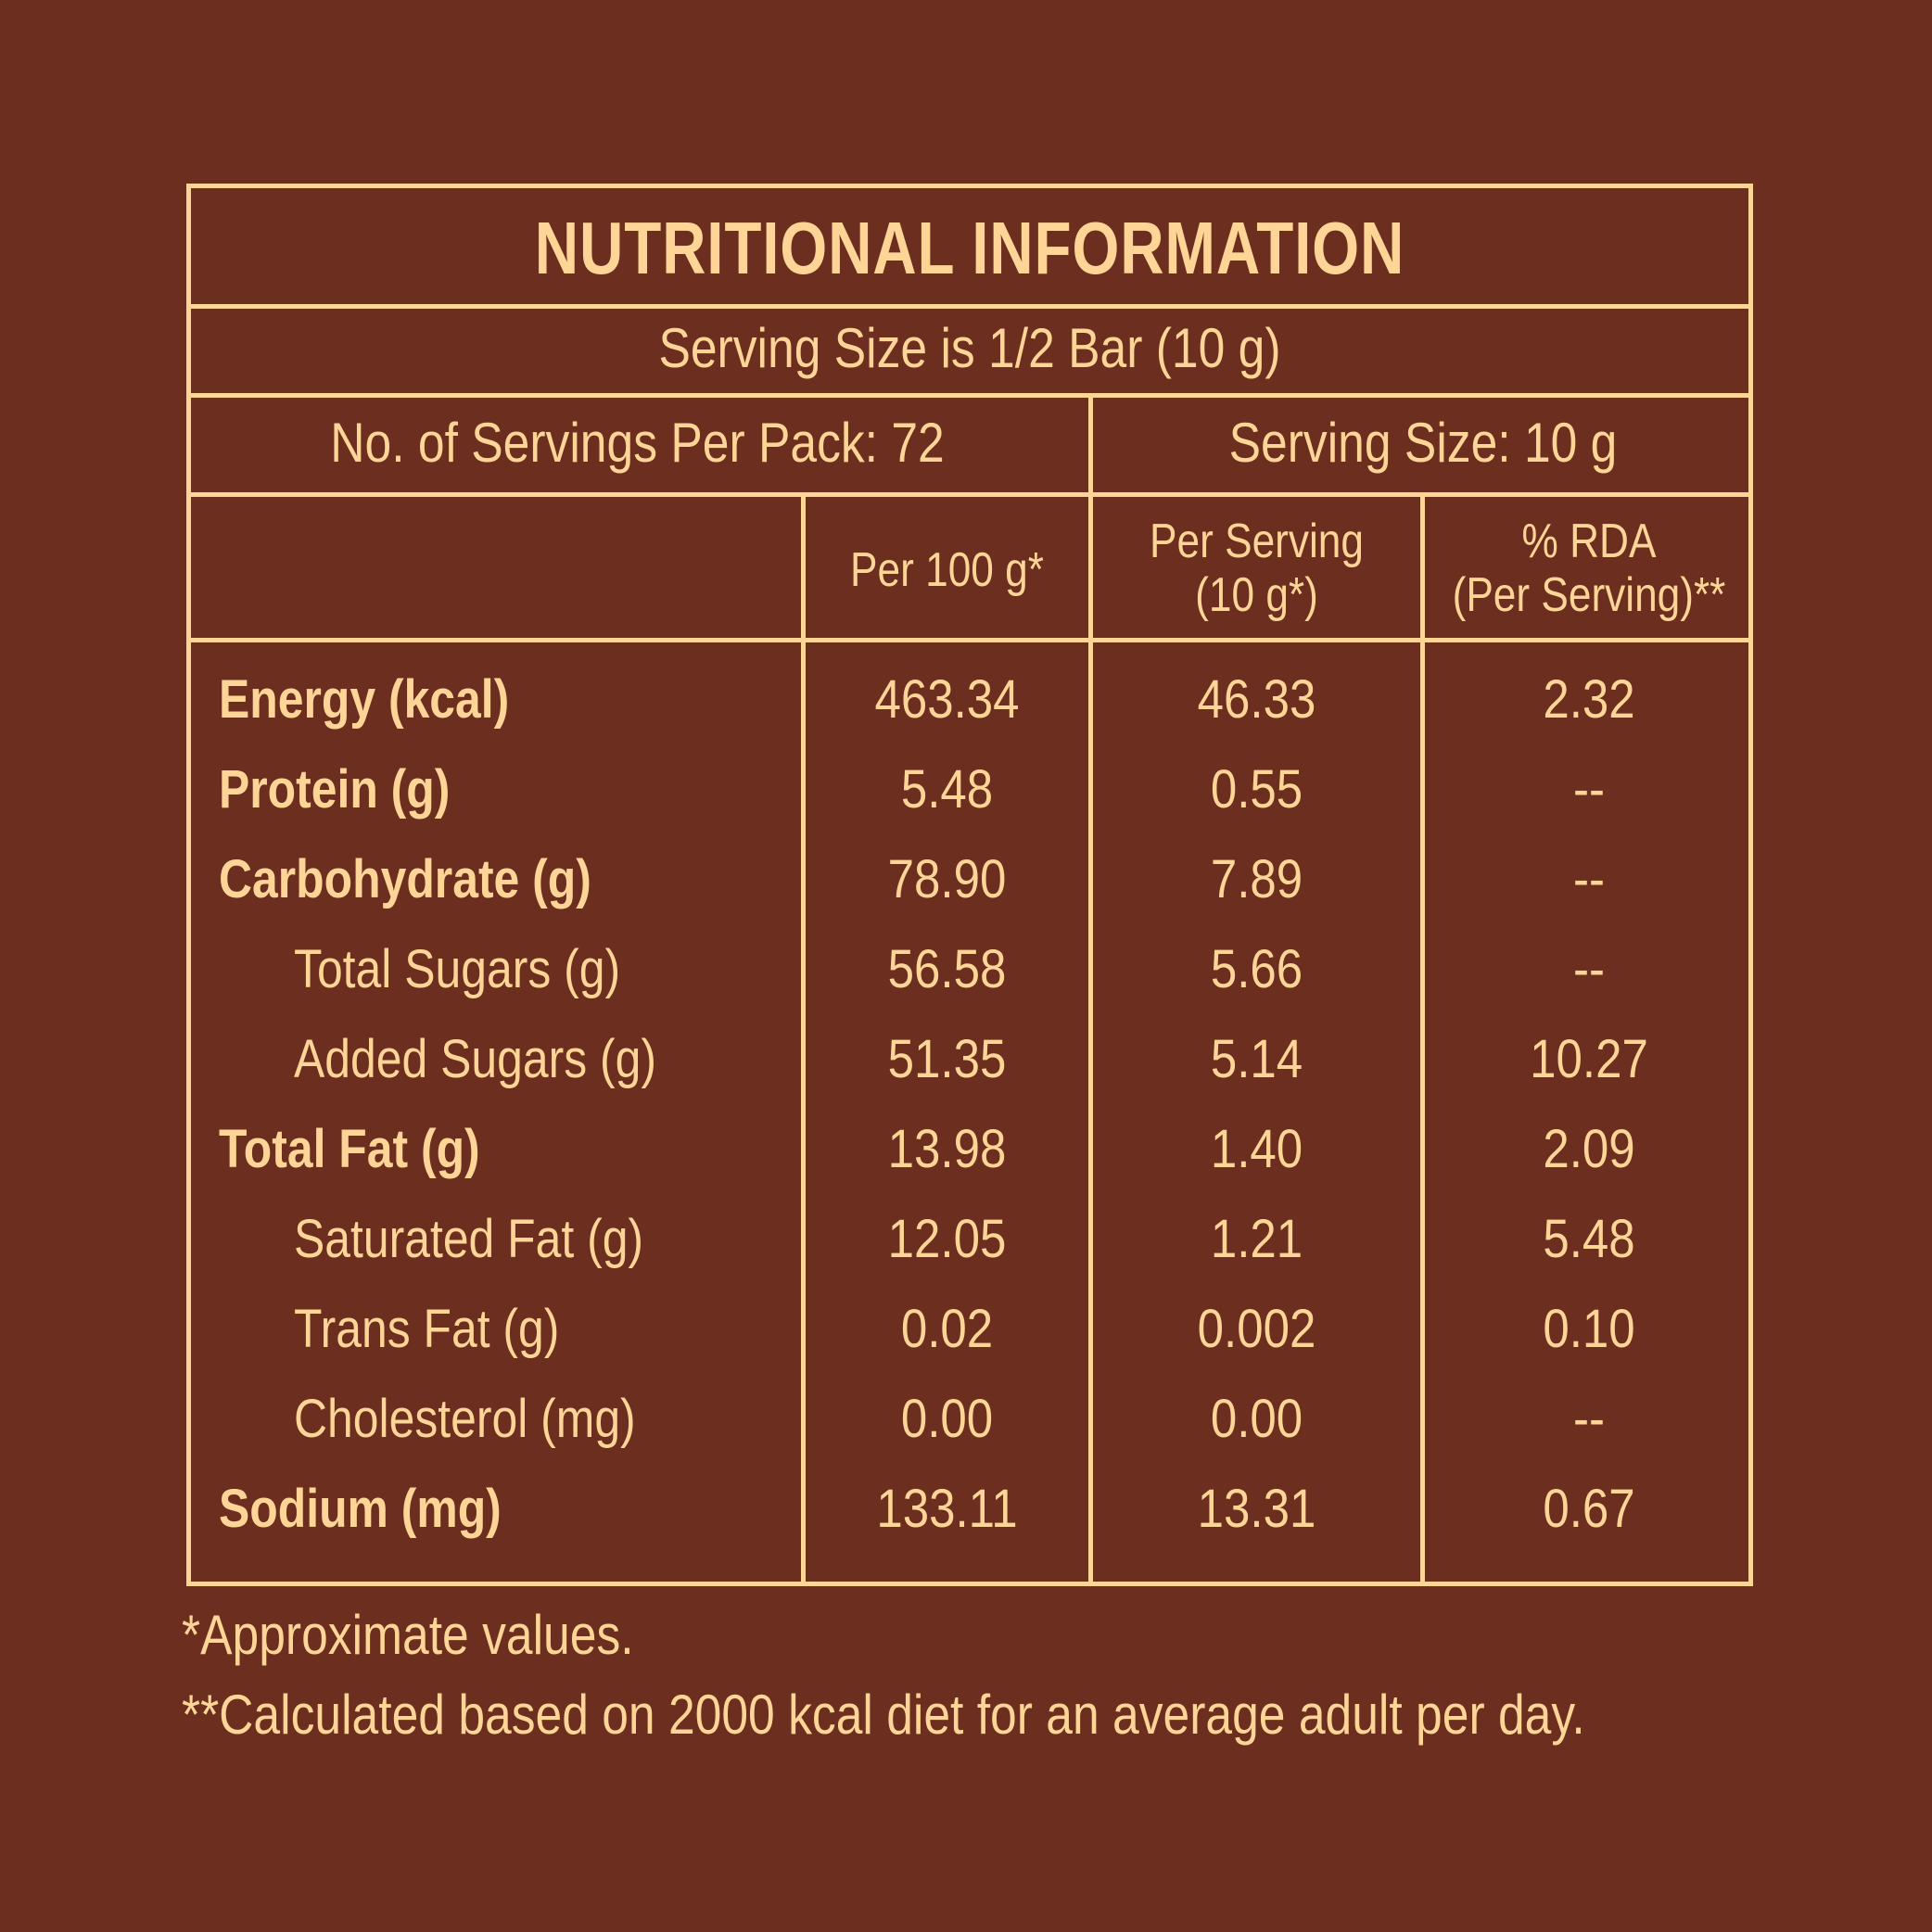 This screenshot has height=1932, width=1932. I want to click on servings-row-divider, so click(969, 494).